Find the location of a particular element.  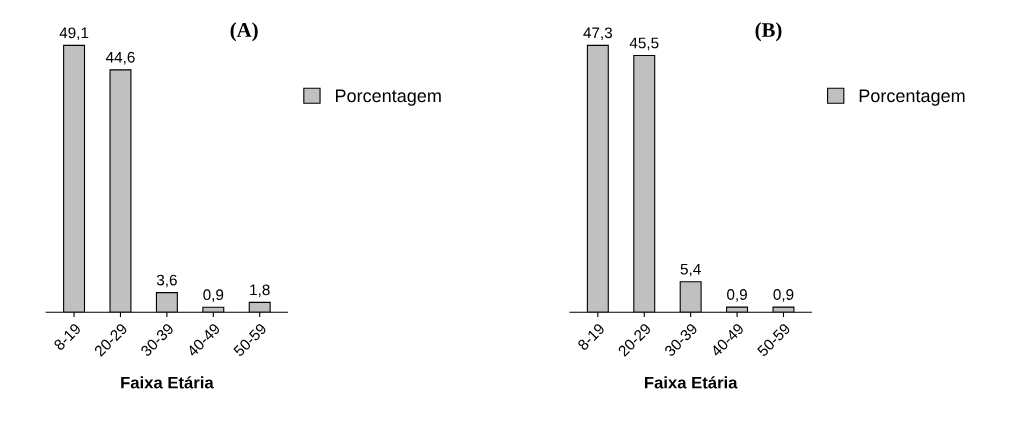

chart-title: (B) is located at coordinates (768, 32).